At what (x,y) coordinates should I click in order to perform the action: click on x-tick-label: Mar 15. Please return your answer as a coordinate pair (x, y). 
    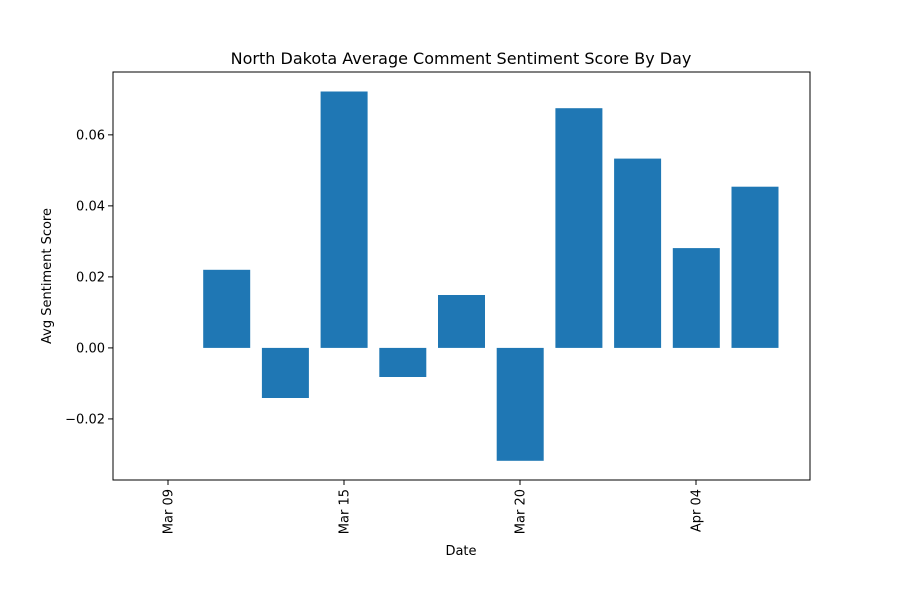
    Looking at the image, I should click on (345, 511).